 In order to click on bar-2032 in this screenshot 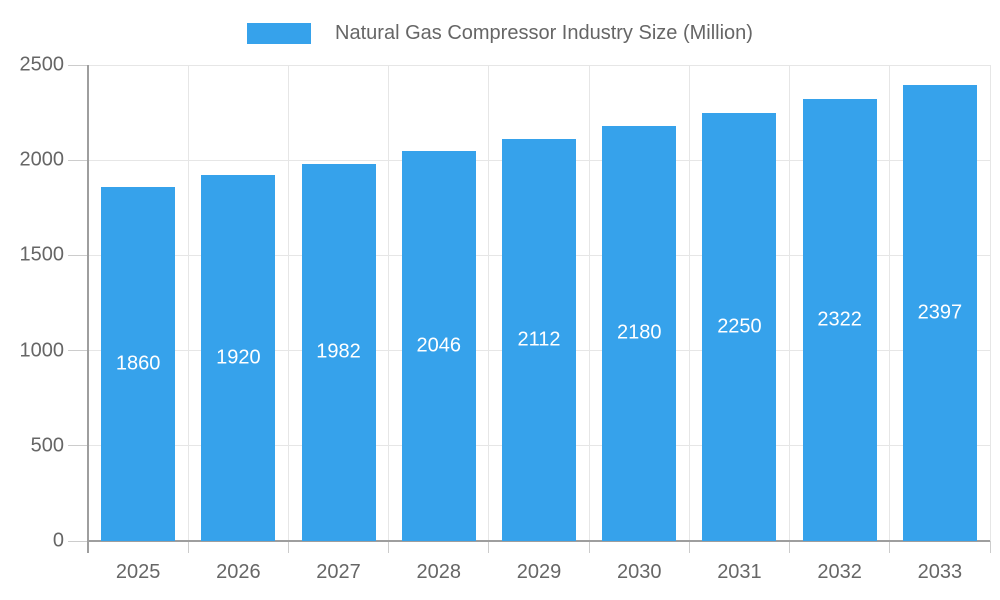, I will do `click(839, 319)`.